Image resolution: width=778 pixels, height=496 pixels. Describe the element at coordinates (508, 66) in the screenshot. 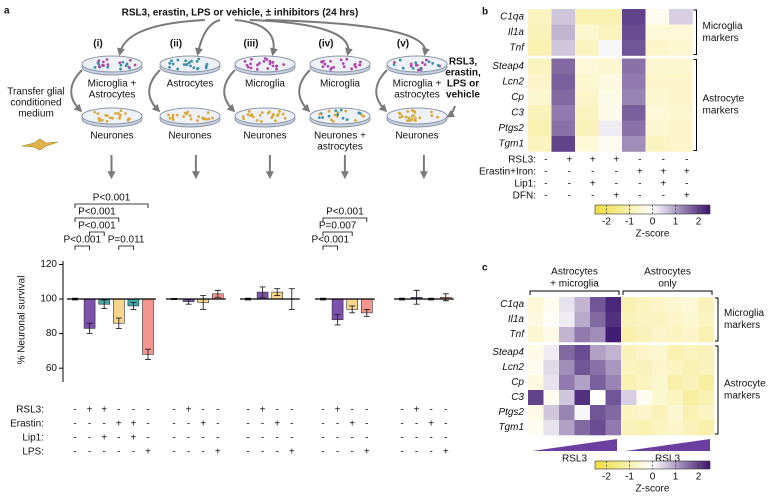

I see `row-label: Steap4` at that location.